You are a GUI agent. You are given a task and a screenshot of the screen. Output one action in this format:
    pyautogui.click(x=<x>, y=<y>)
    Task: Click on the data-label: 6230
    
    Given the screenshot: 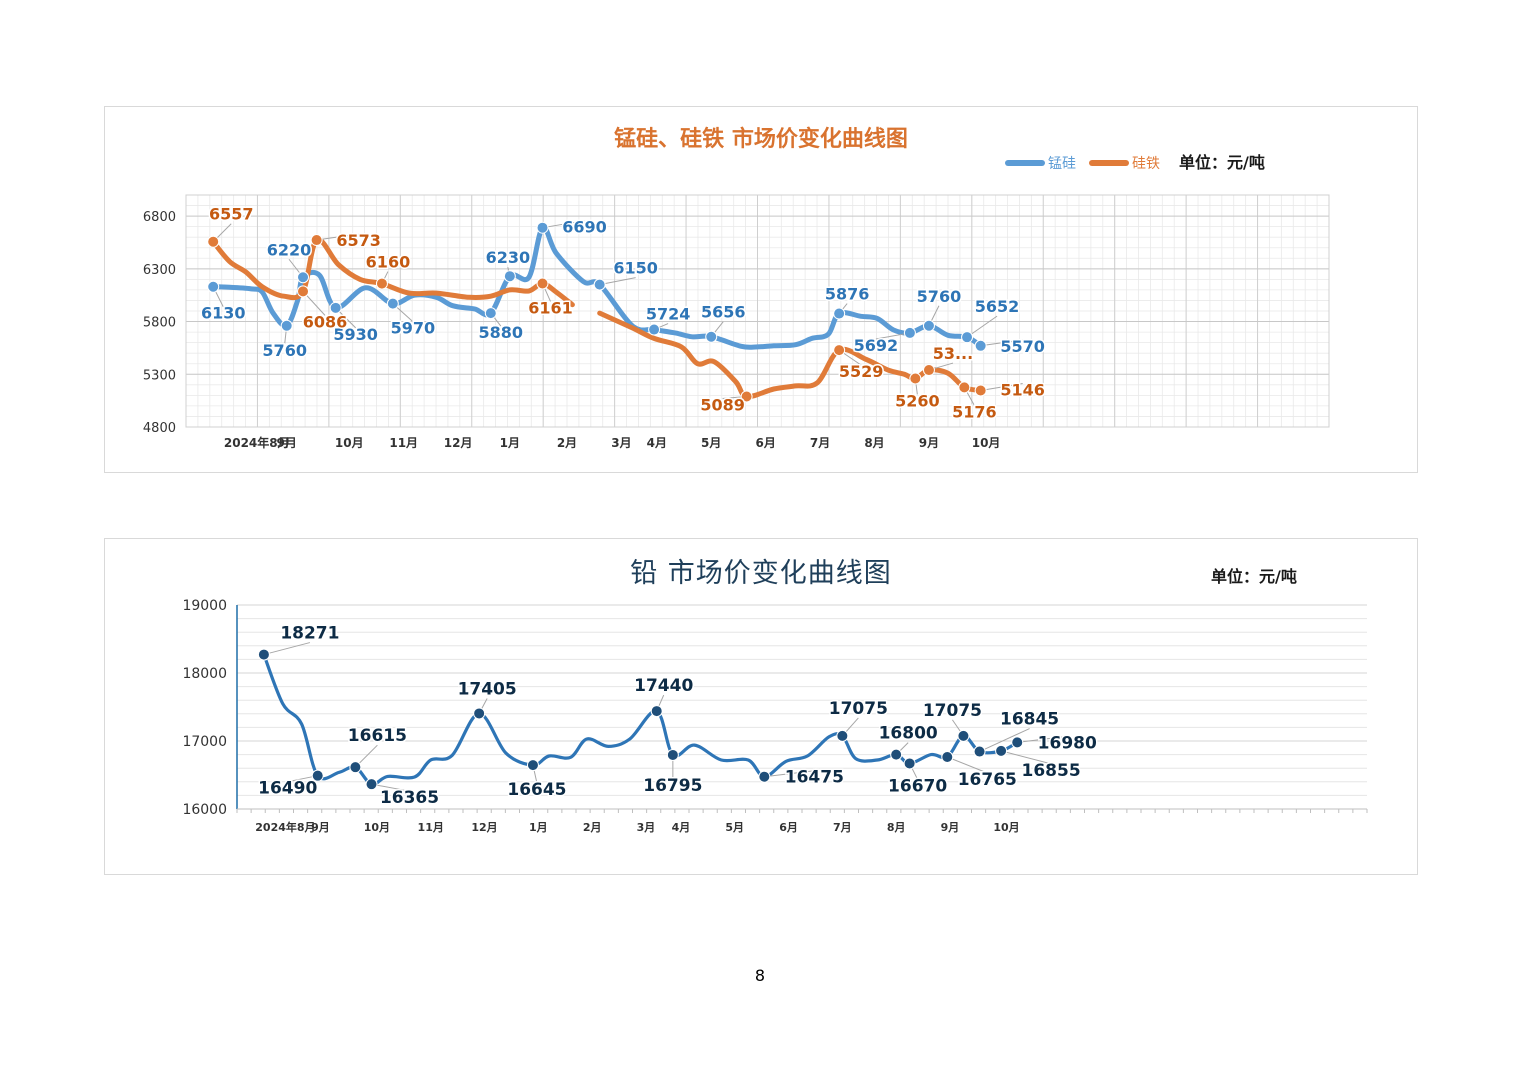 What is the action you would take?
    pyautogui.click(x=508, y=257)
    